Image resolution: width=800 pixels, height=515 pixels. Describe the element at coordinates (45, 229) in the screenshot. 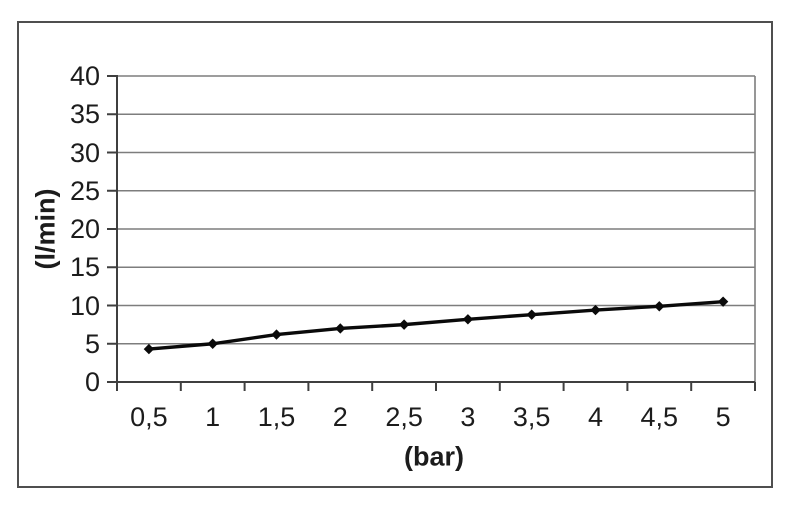

I see `y-axis-title: (l/min)` at that location.